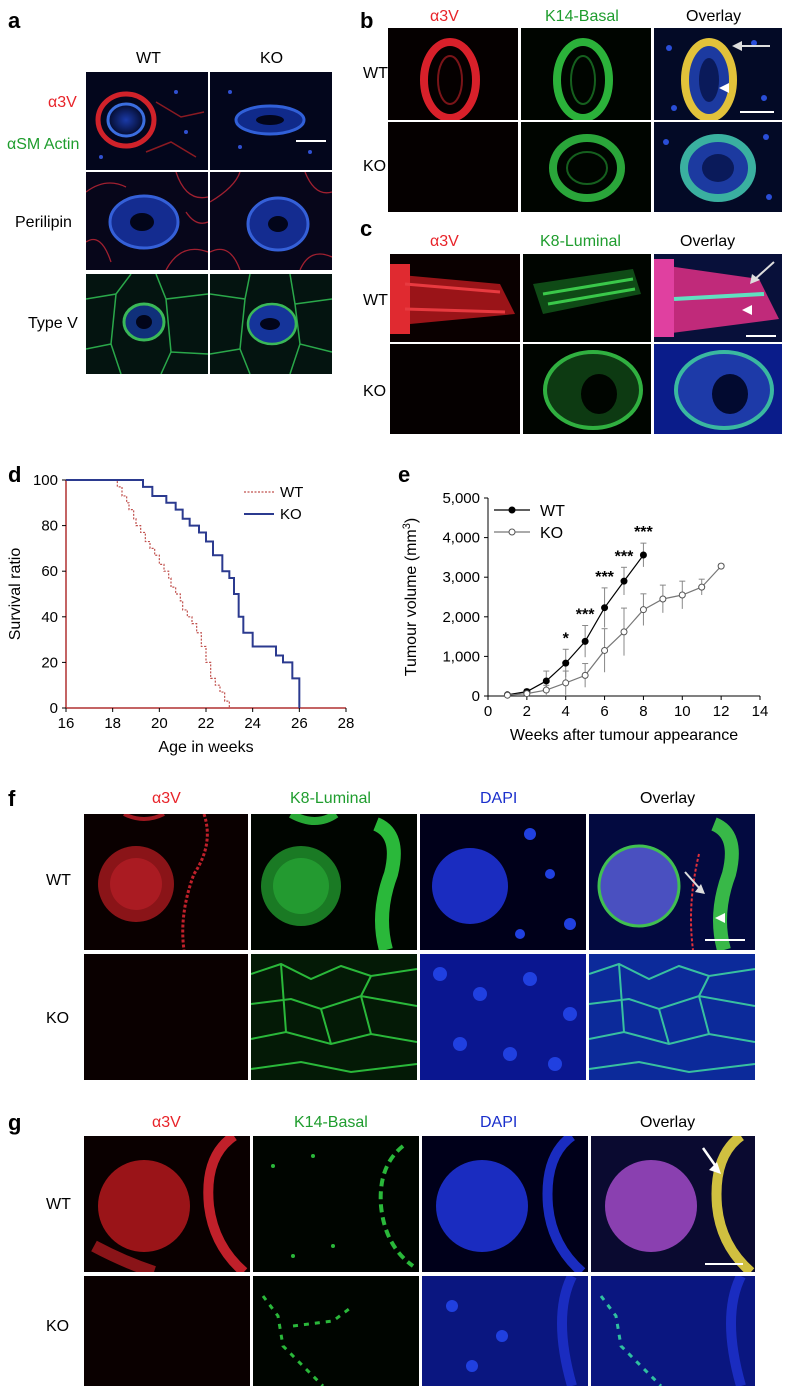 This screenshot has width=786, height=1390. What do you see at coordinates (15, 474) in the screenshot?
I see `panel-d-letter: d` at bounding box center [15, 474].